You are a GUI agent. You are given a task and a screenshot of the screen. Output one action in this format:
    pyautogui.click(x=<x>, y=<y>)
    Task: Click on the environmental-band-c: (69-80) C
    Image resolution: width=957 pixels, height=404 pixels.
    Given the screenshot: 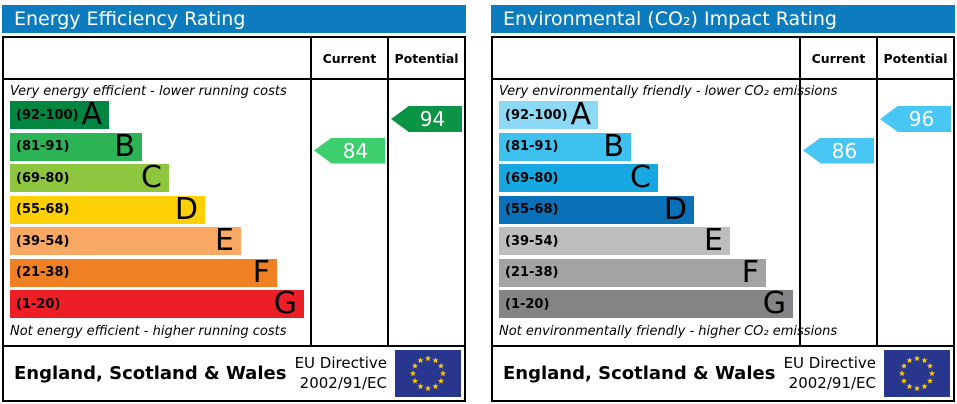 What is the action you would take?
    pyautogui.click(x=578, y=177)
    